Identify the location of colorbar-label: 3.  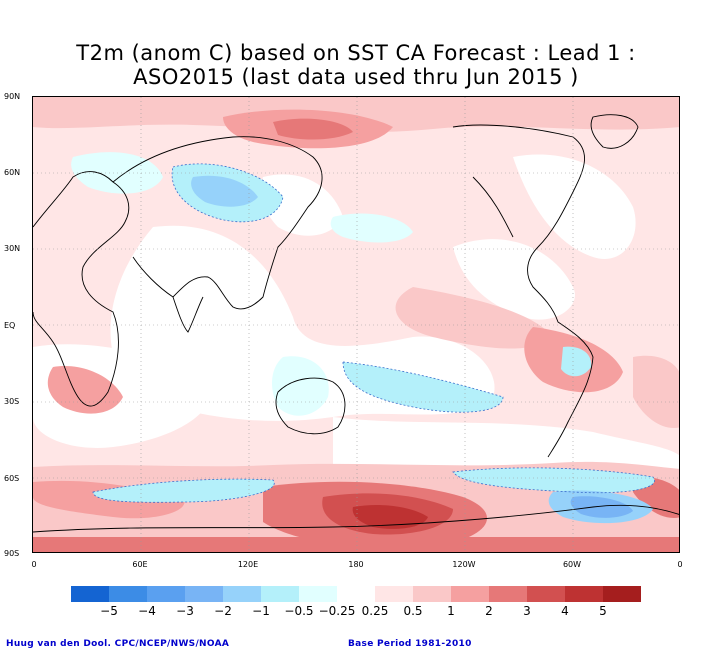
(527, 611).